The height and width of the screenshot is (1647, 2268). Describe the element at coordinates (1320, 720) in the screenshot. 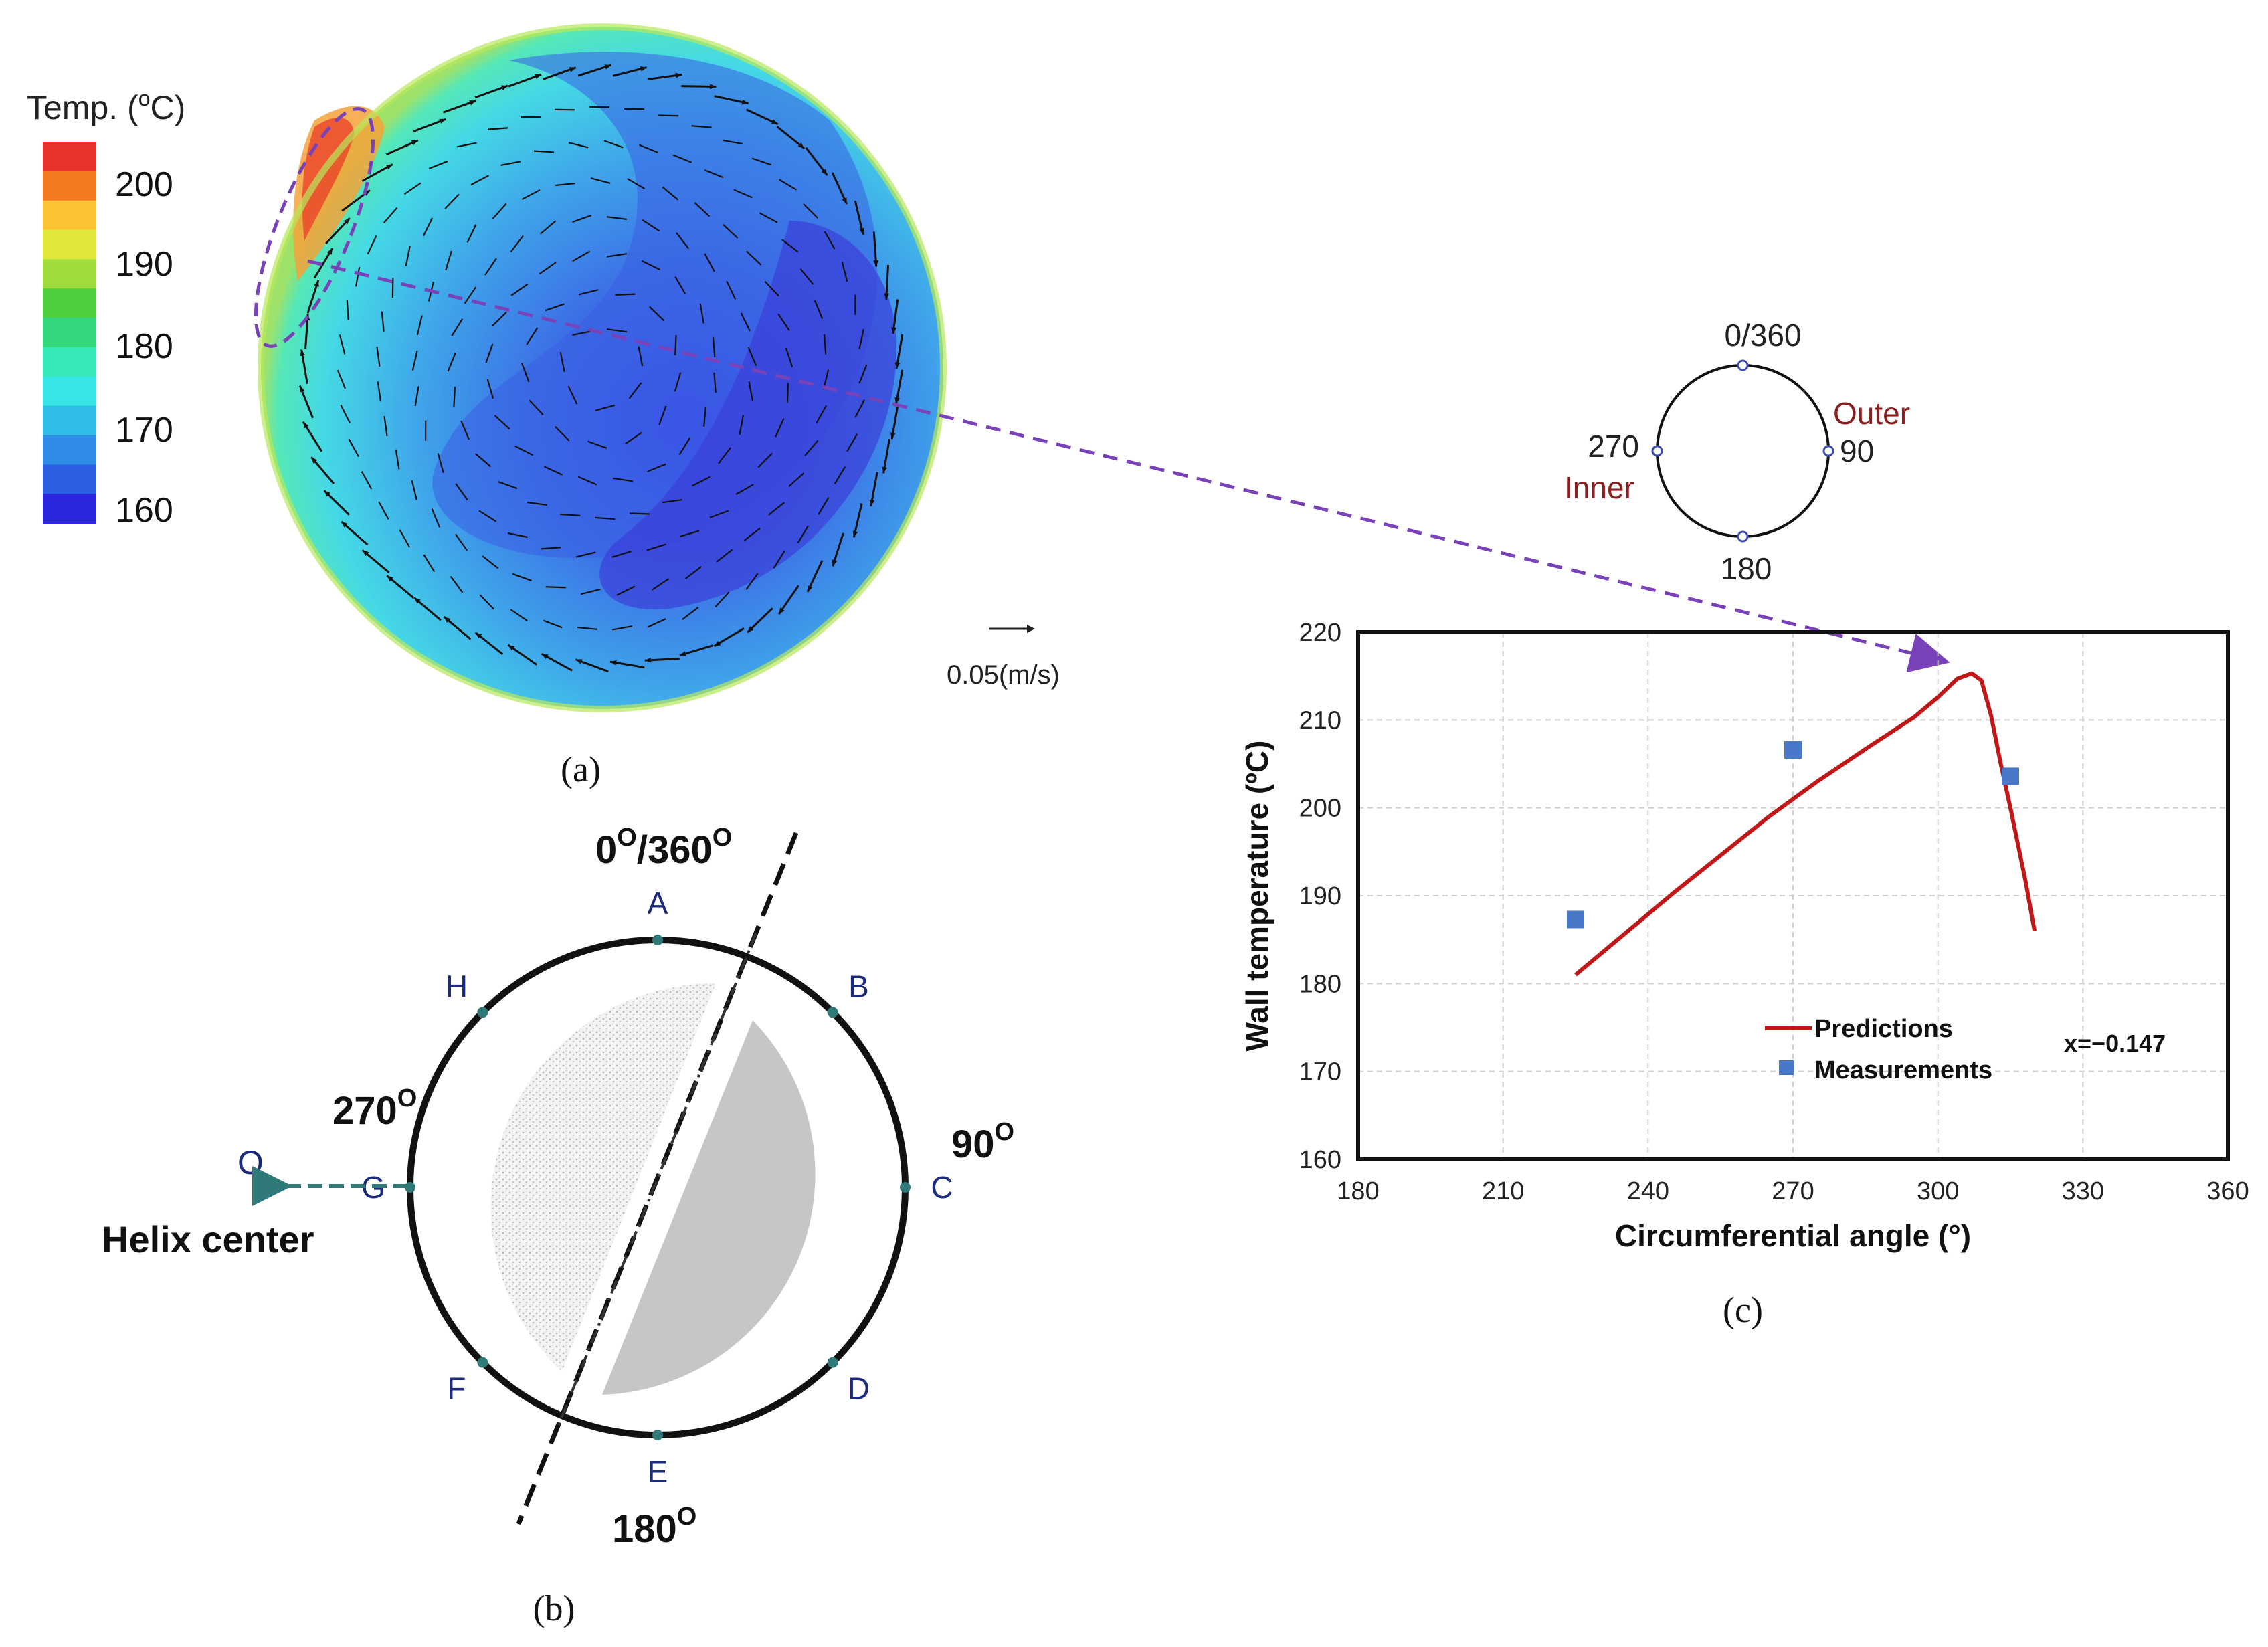

I see `y-tick-label: 210` at that location.